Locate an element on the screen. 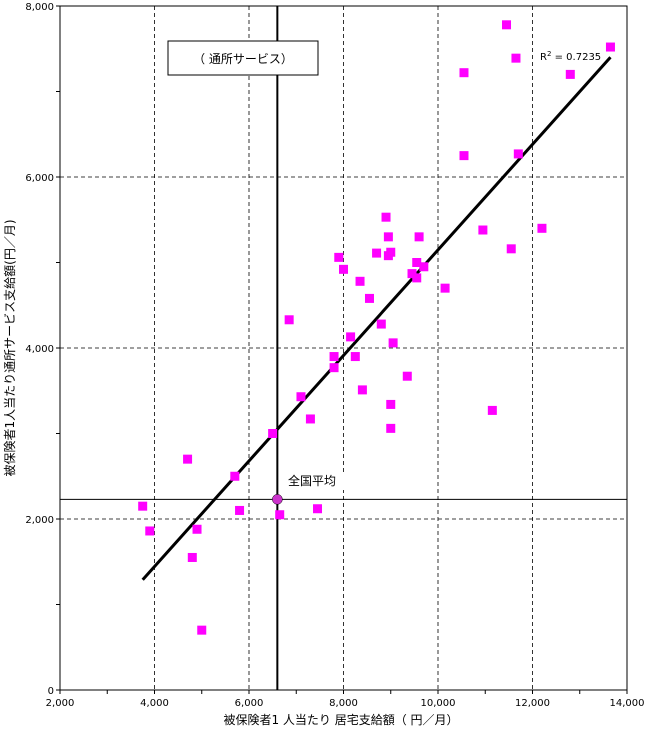  chart-title: （ 通所サービス） is located at coordinates (243, 59).